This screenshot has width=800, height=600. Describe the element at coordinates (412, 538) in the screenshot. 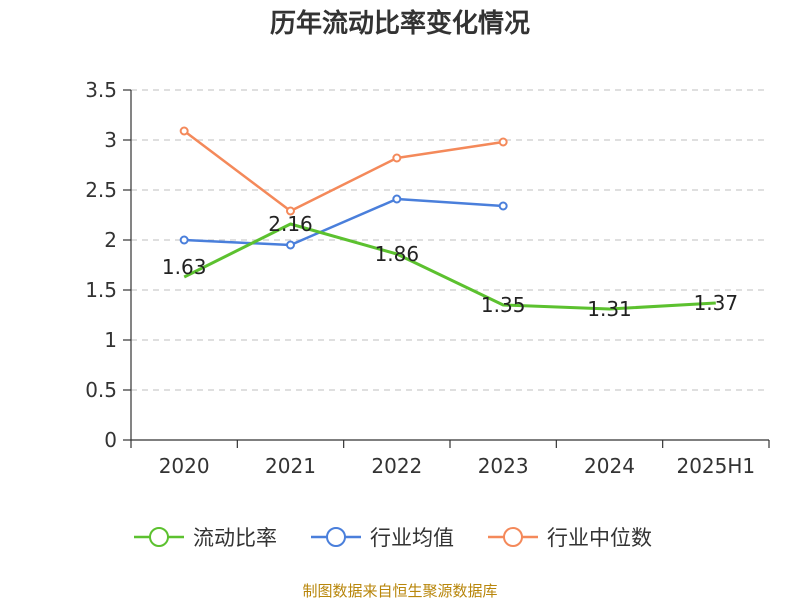

I see `legend-label: 行业均值` at that location.